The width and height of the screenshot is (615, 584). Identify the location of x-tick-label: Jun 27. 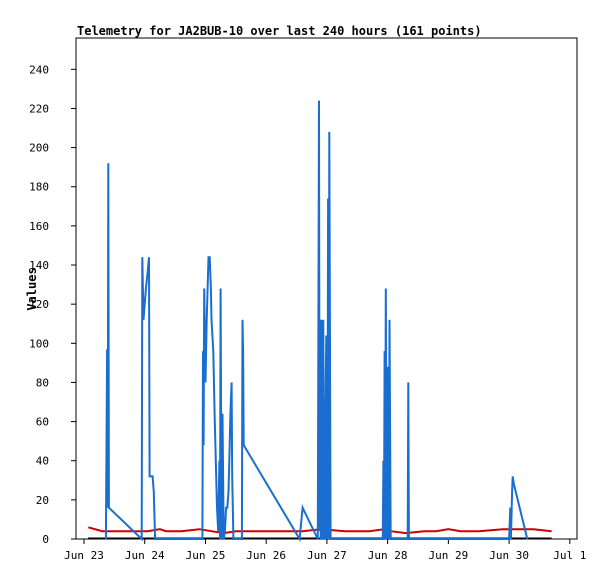
(327, 555).